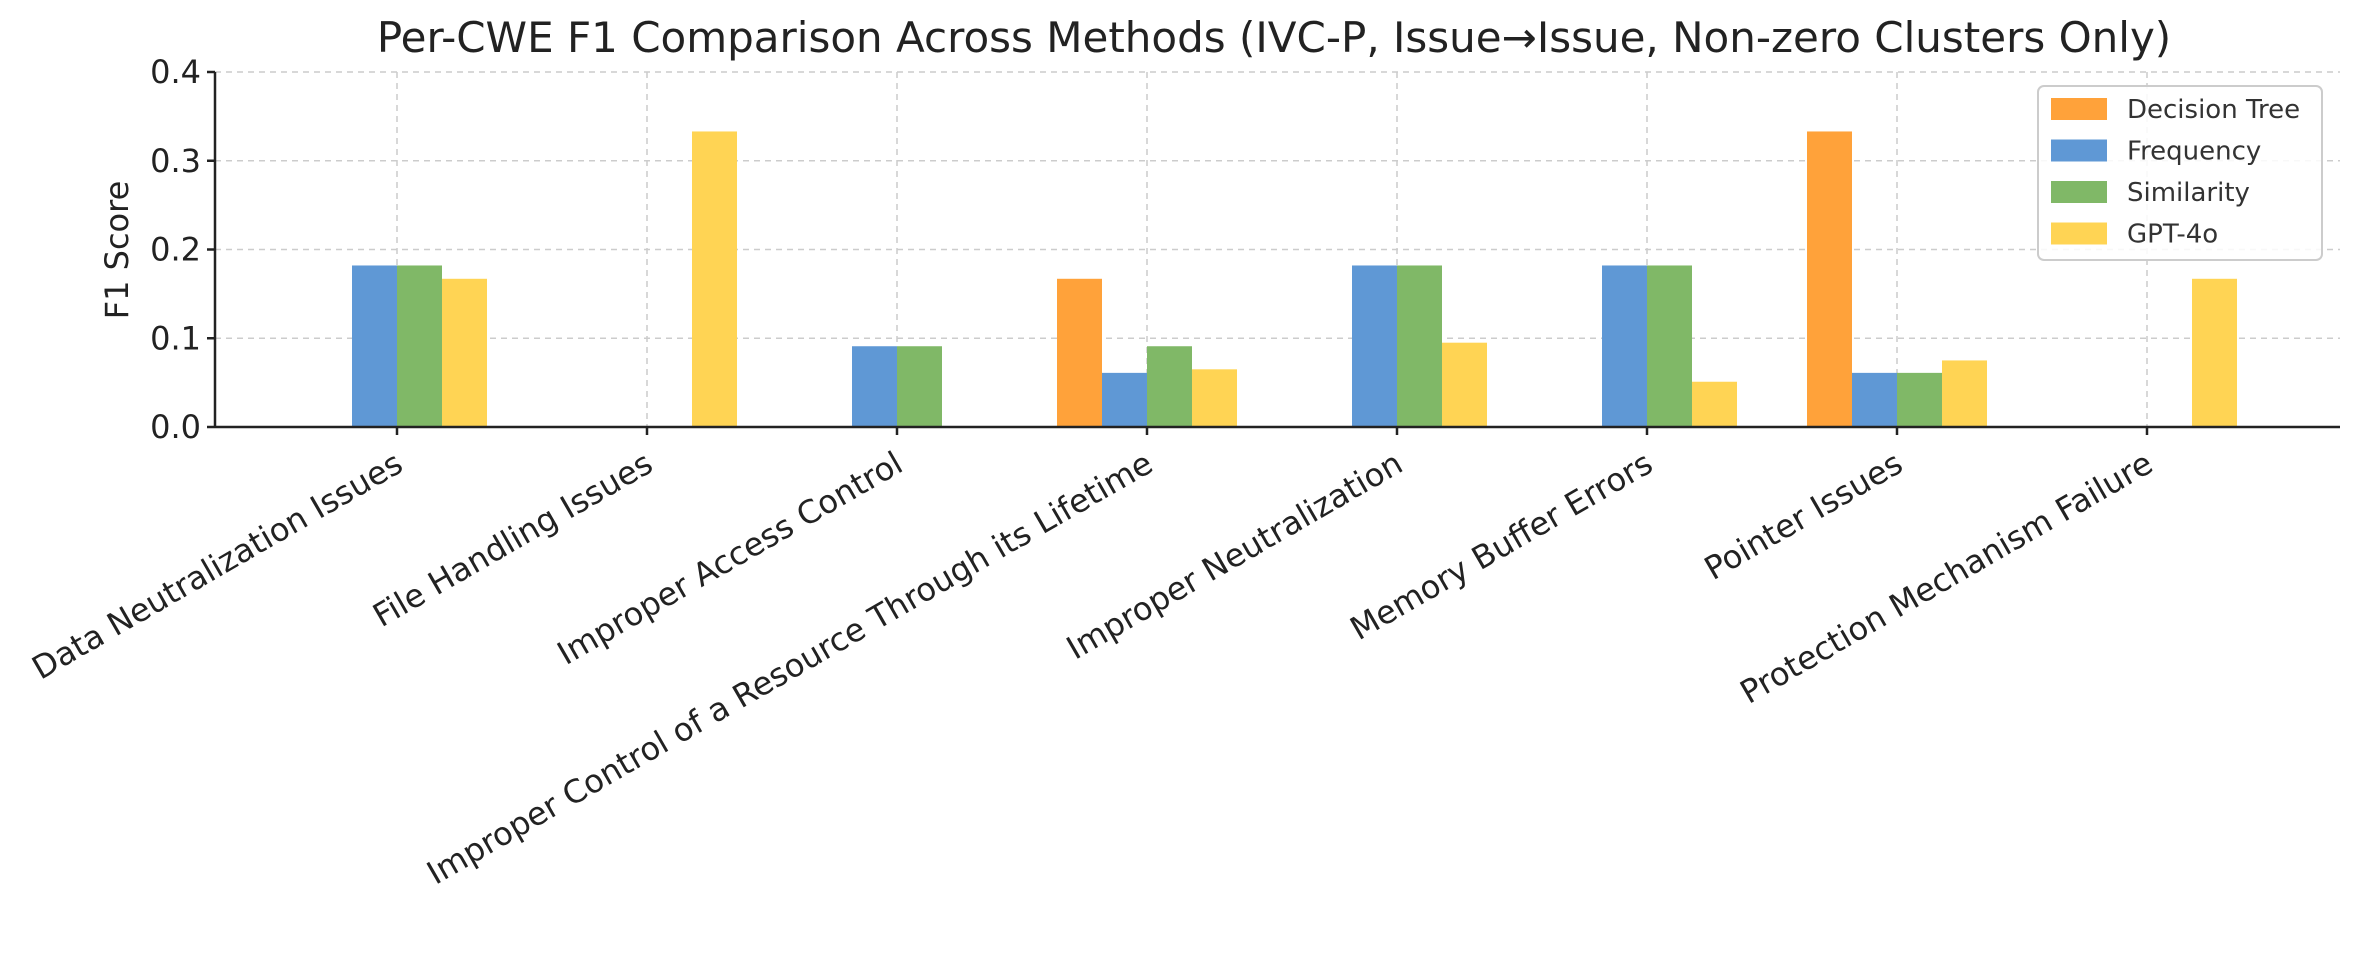  What do you see at coordinates (175, 250) in the screenshot?
I see `y-tick-label: 0.2` at bounding box center [175, 250].